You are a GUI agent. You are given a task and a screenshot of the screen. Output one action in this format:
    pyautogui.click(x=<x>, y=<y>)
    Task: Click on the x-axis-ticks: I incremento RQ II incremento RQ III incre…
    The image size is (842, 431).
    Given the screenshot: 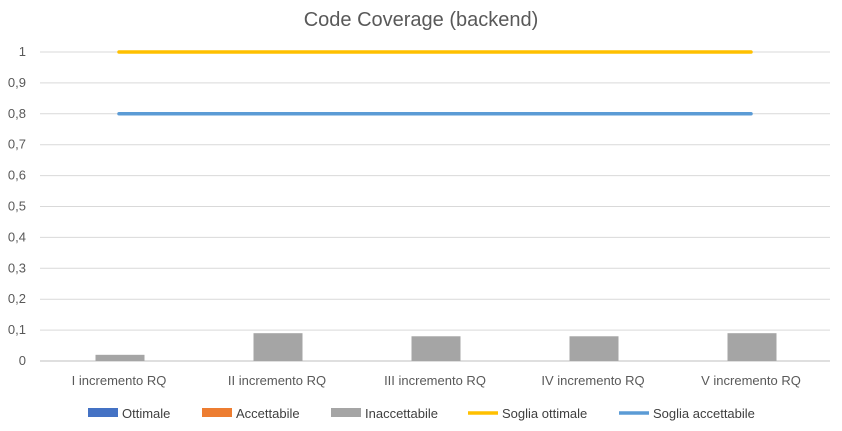 What is the action you would take?
    pyautogui.click(x=436, y=380)
    